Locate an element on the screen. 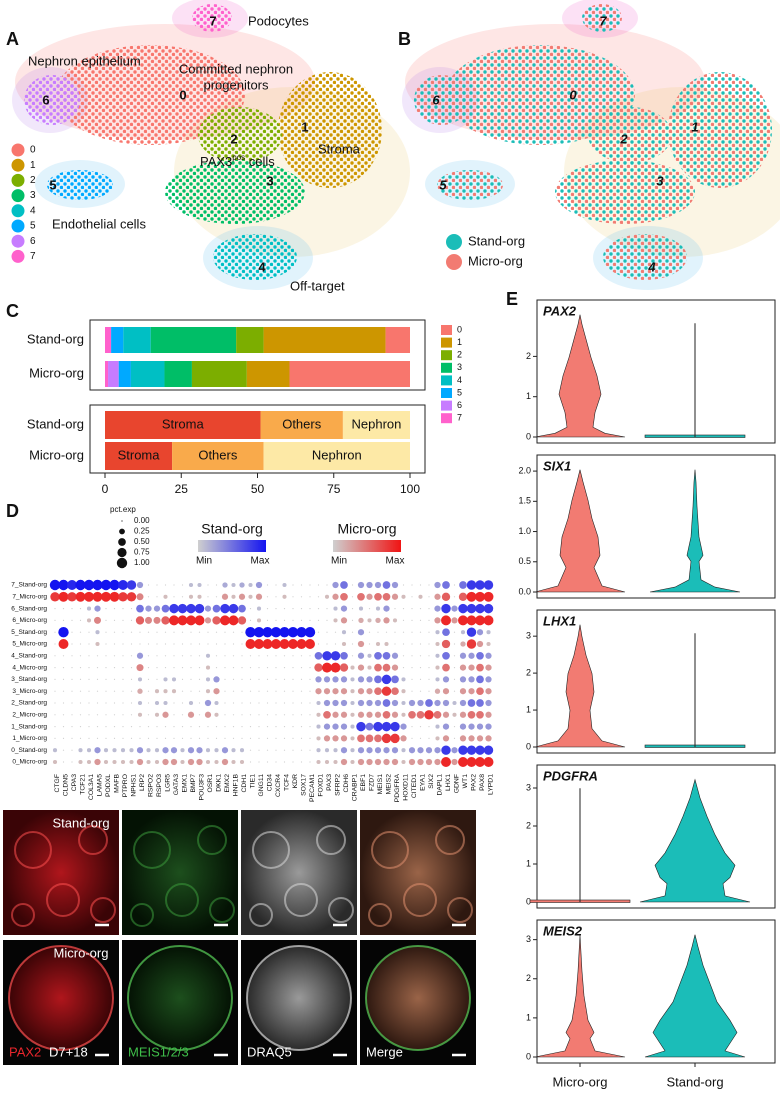  size-legend-label: 0.25 is located at coordinates (142, 531).